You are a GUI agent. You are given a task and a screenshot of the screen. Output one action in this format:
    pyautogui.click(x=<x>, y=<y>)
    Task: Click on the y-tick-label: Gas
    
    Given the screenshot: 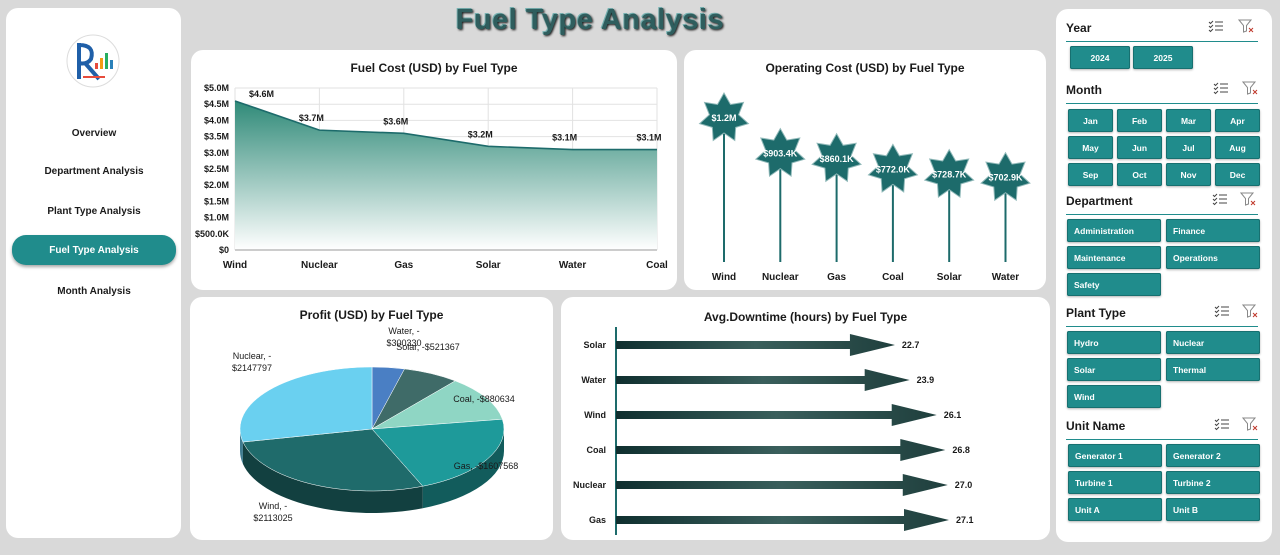 What is the action you would take?
    pyautogui.click(x=597, y=520)
    